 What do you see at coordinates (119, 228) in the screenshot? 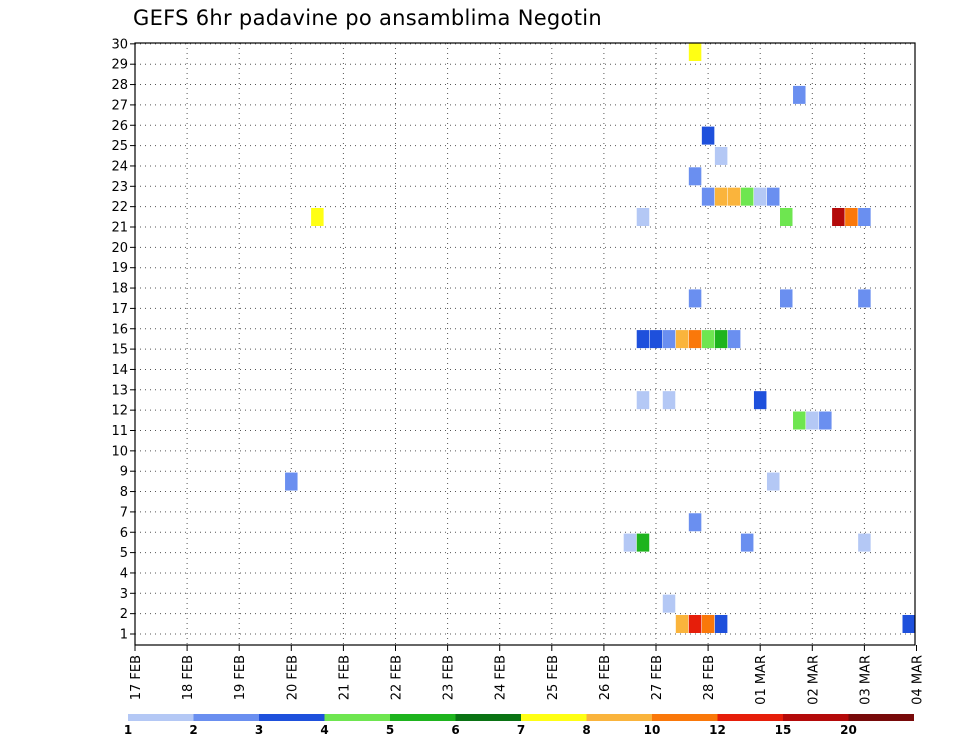
I see `ytick-label: 21` at bounding box center [119, 228].